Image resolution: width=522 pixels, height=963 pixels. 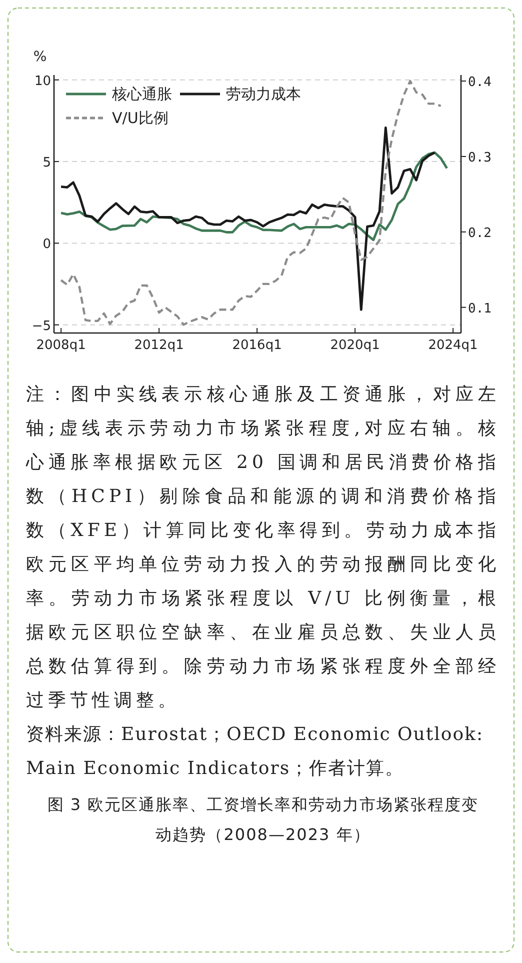 What do you see at coordinates (480, 233) in the screenshot?
I see `y2-tick-label: 0.2` at bounding box center [480, 233].